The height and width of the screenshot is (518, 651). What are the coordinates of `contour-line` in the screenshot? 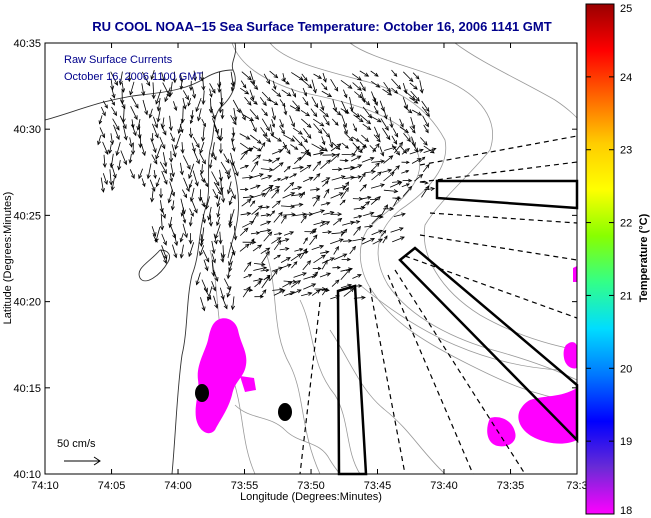 It's located at (292, 362).